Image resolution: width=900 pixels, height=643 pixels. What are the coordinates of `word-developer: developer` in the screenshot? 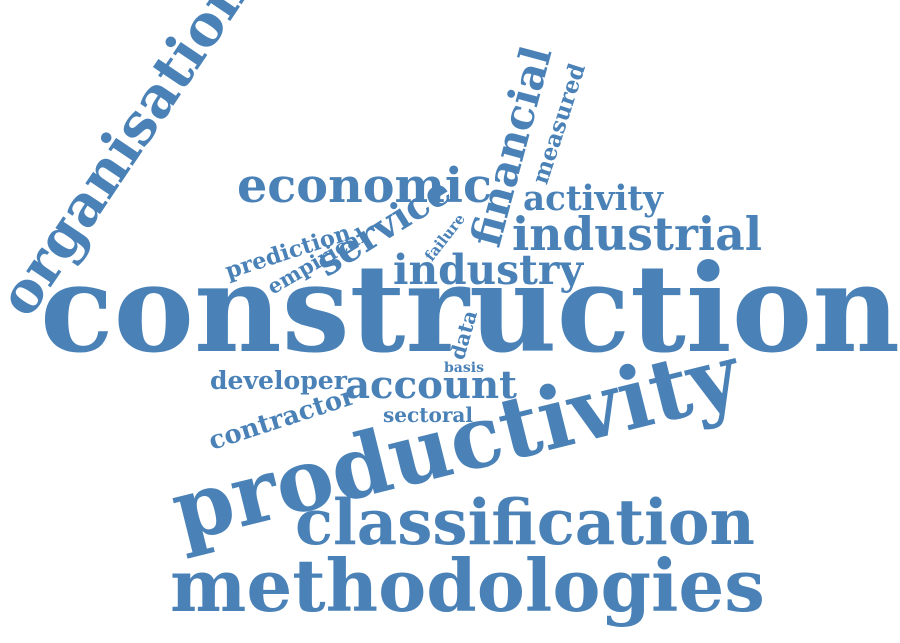 It's located at (278, 380).